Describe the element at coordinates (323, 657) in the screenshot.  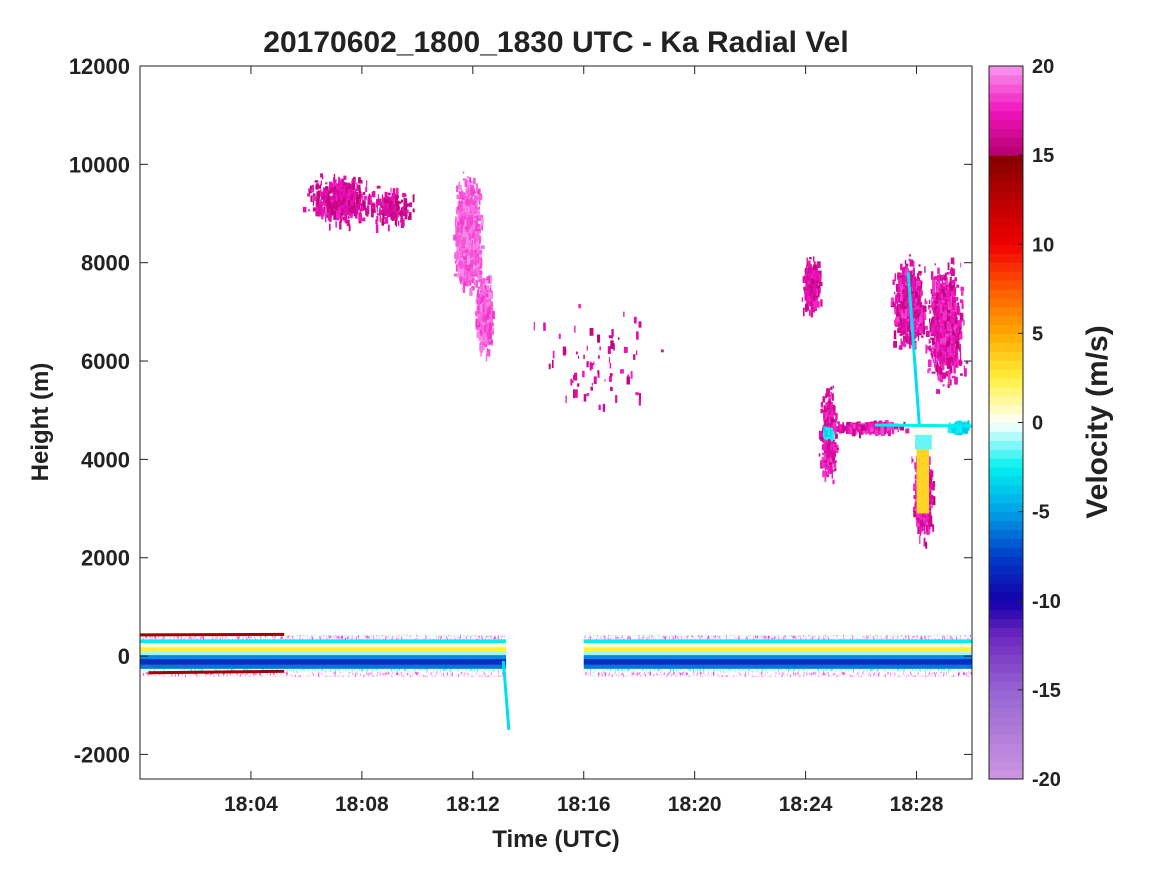
I see `surface-layer-a-cyan-blue` at that location.